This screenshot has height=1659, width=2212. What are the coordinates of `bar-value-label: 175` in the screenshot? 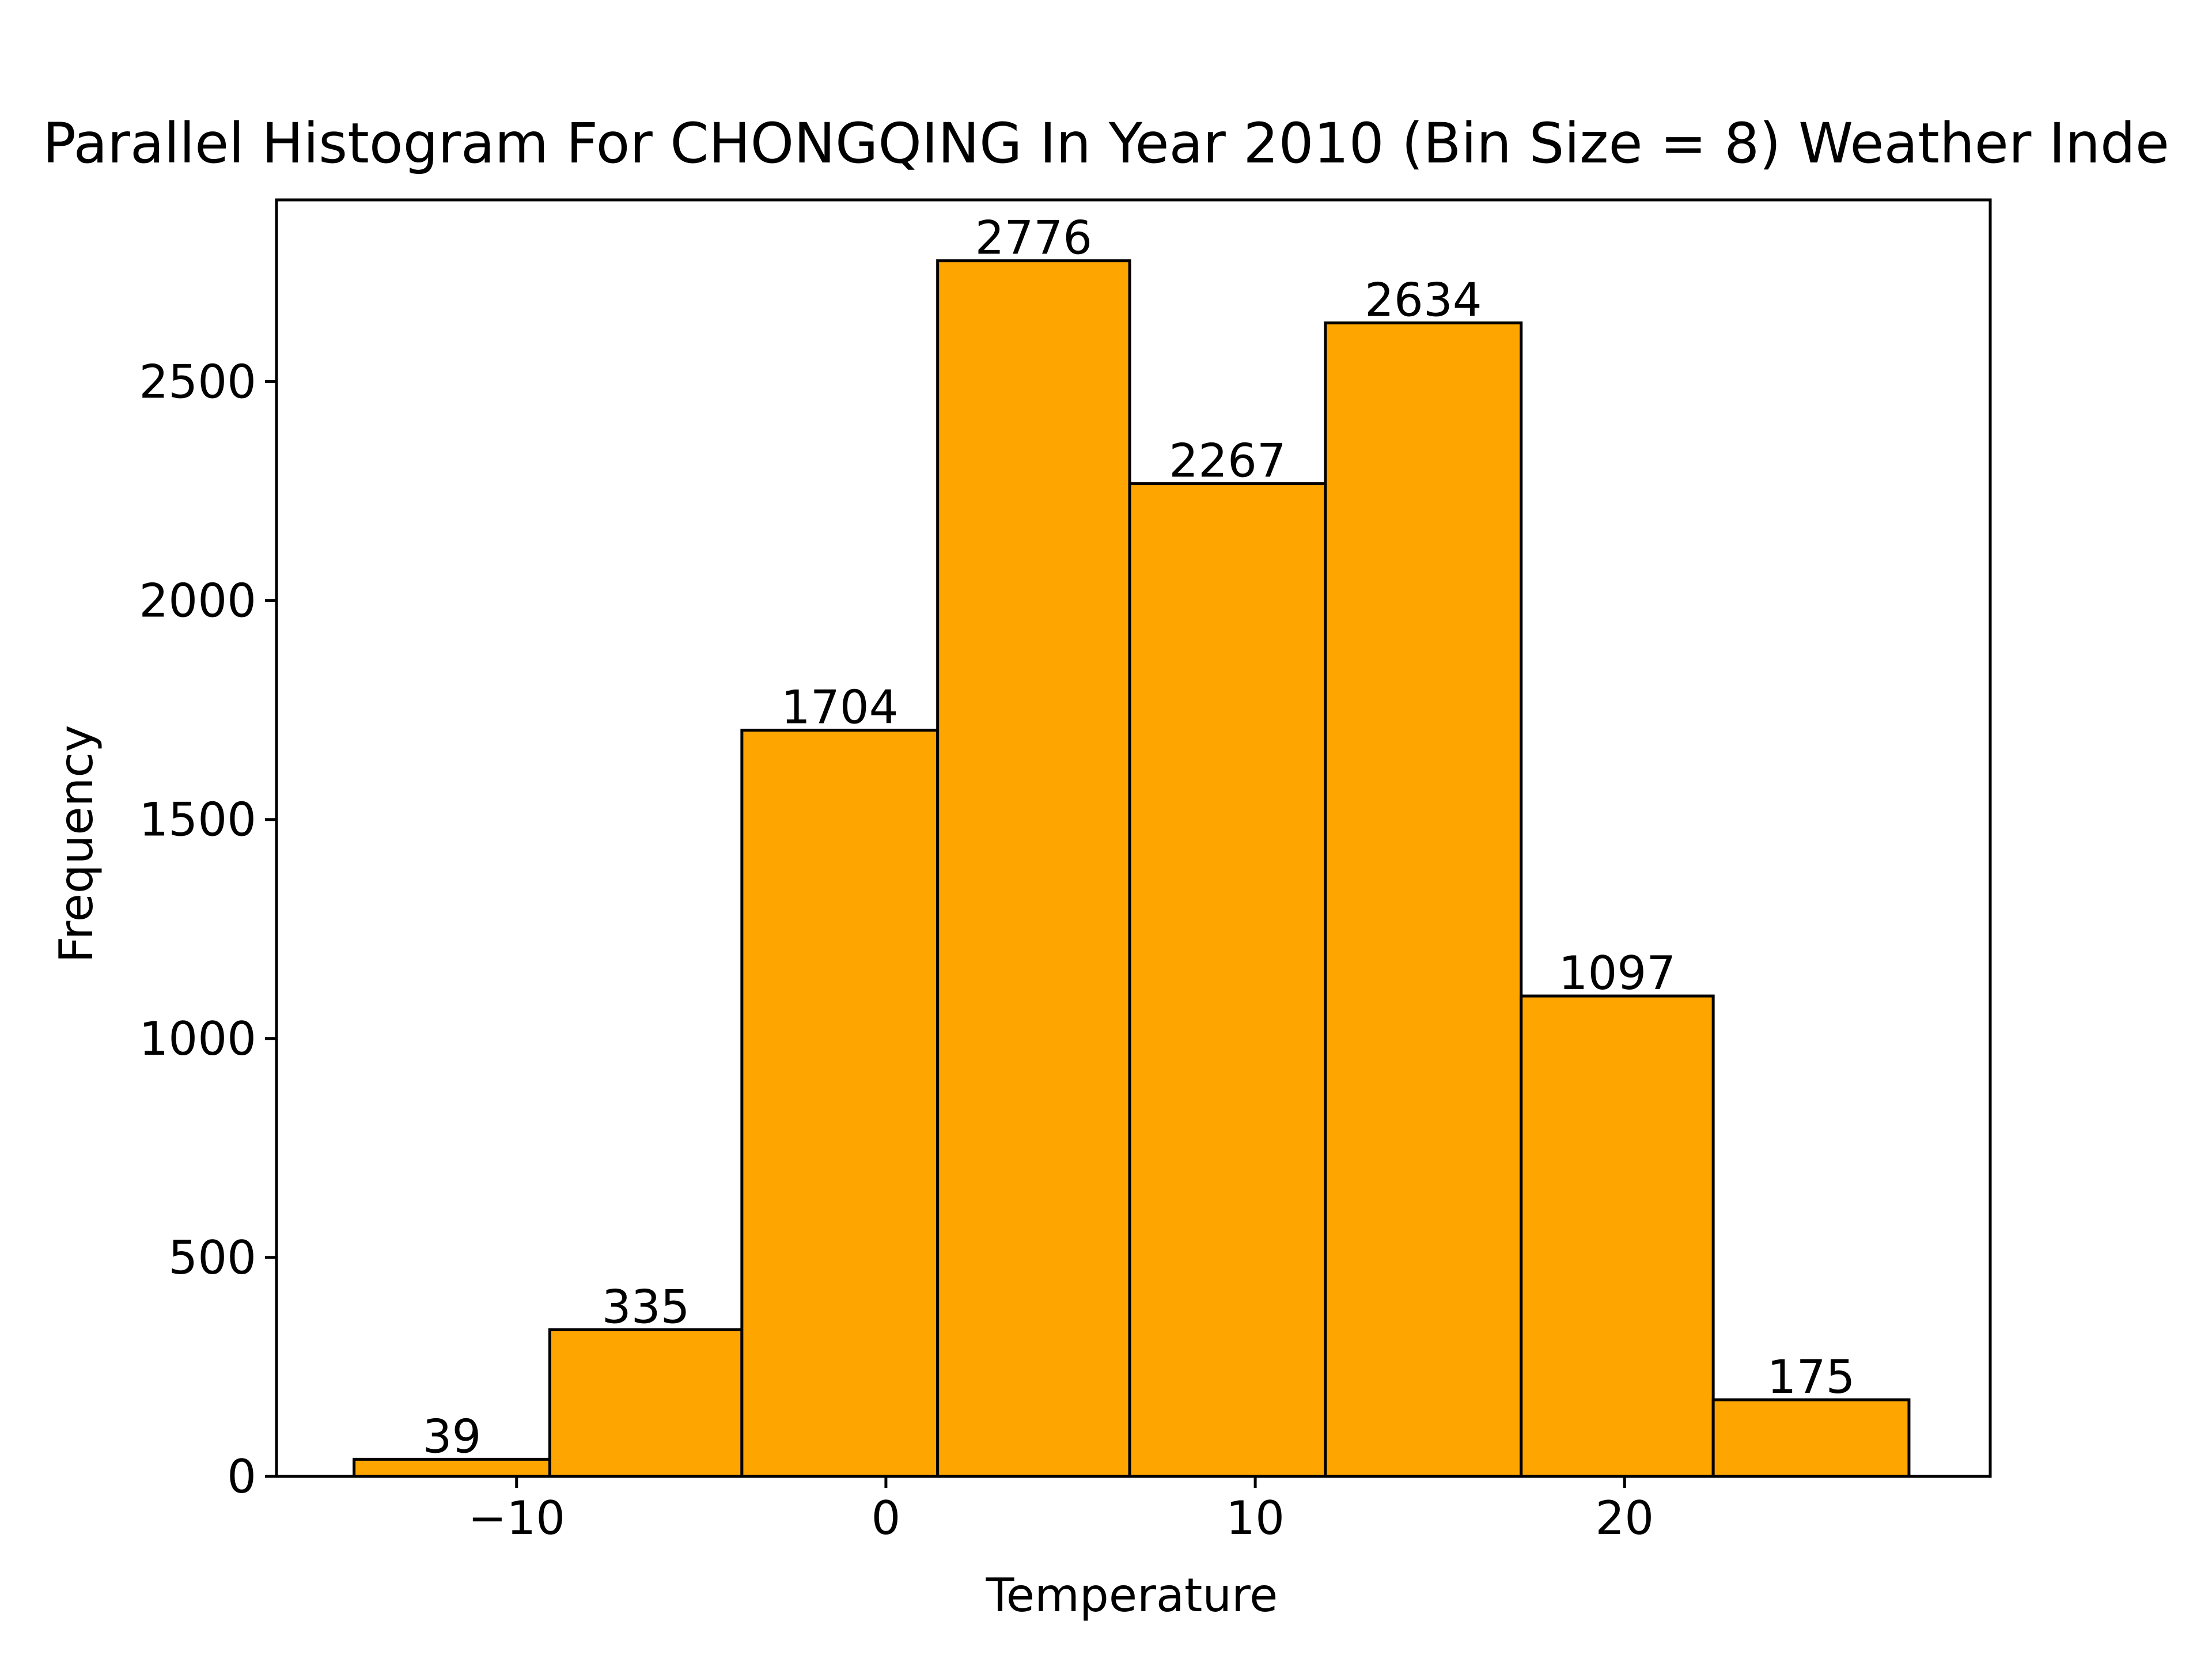 It's located at (1811, 1377).